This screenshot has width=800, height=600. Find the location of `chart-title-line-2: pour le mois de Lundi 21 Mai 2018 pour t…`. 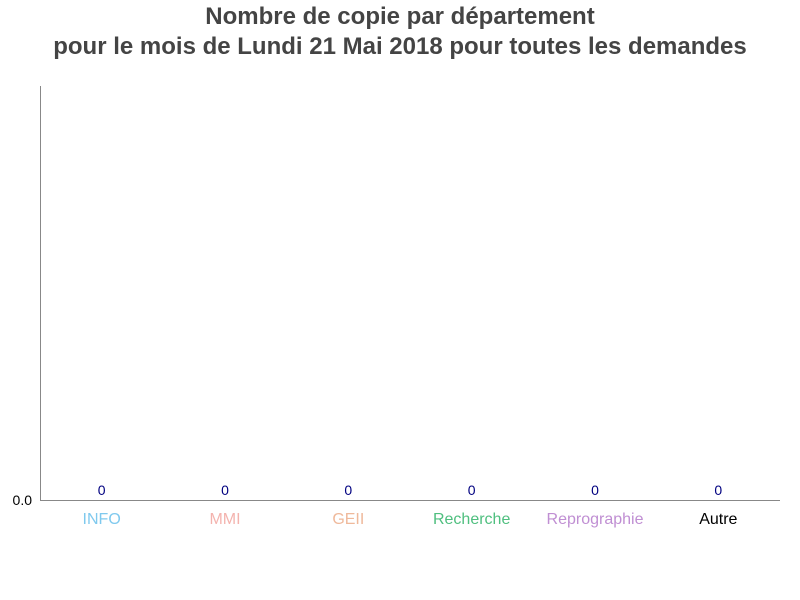

chart-title-line-2: pour le mois de Lundi 21 Mai 2018 pour t… is located at coordinates (400, 46).